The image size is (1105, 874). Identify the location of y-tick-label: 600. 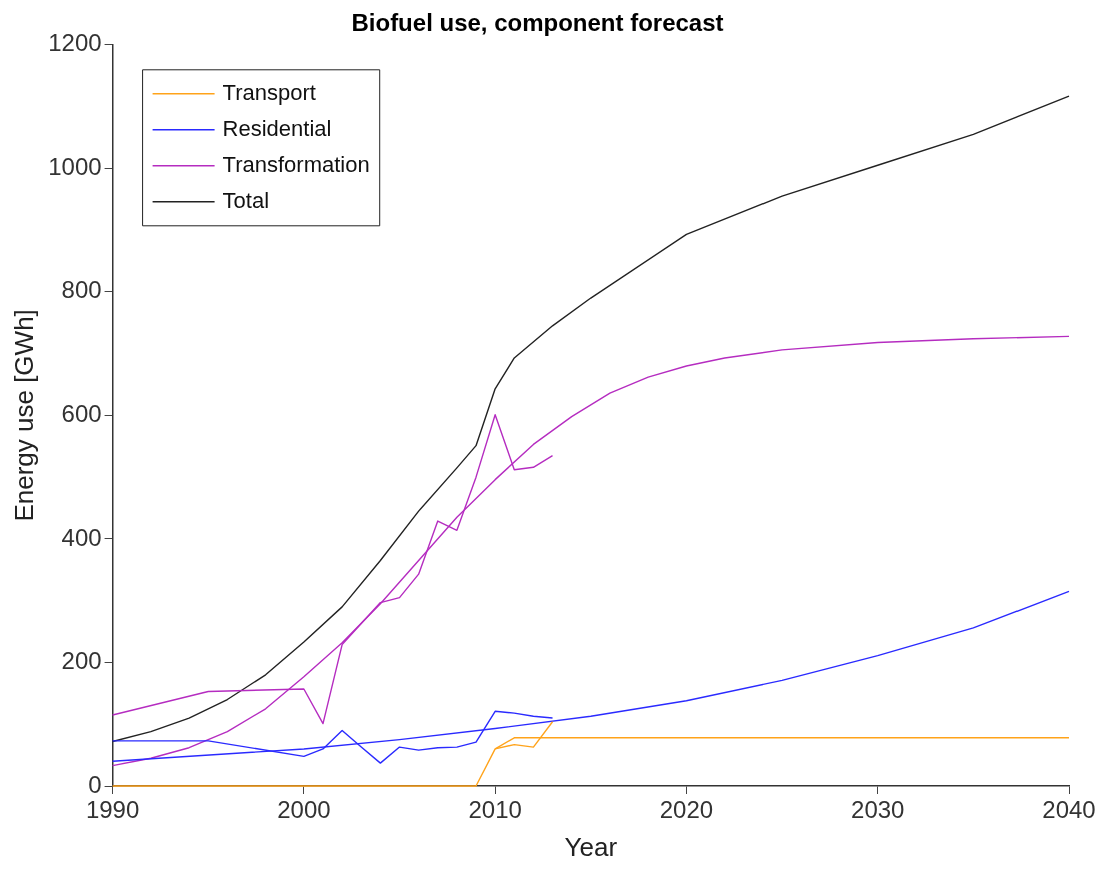
(81, 414).